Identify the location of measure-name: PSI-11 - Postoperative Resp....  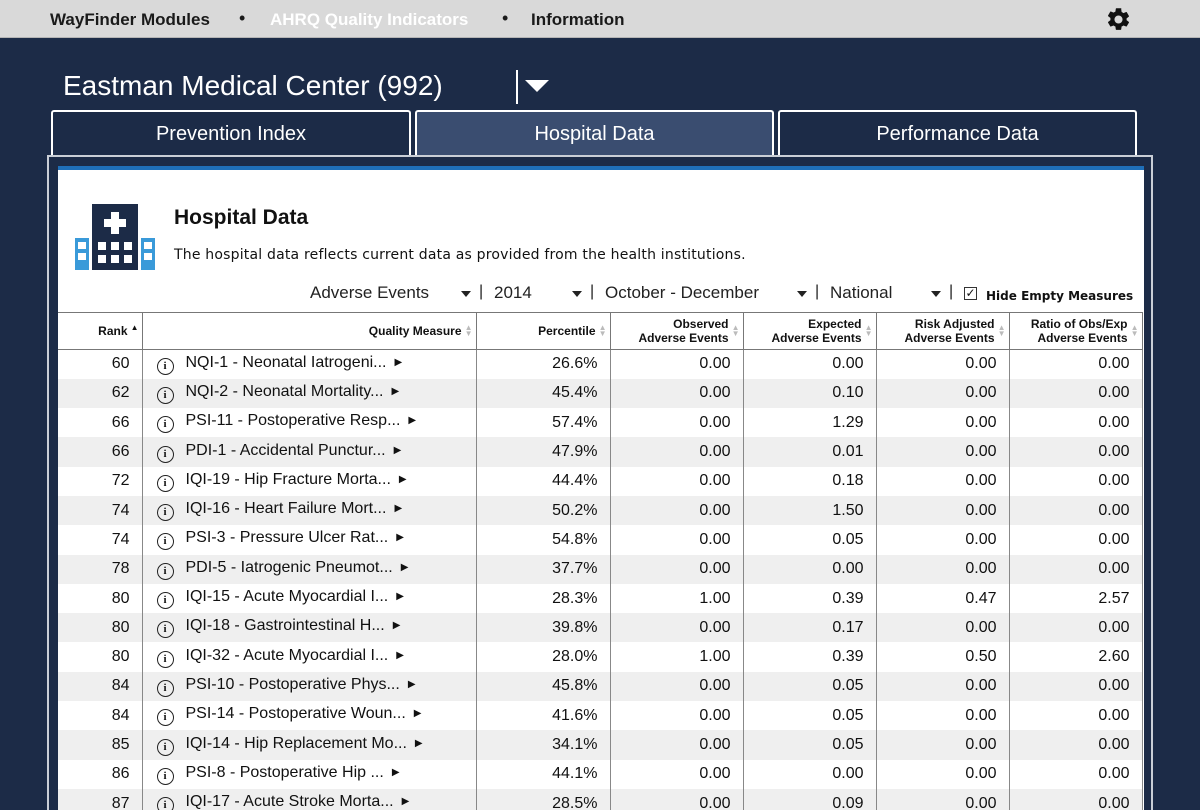
(293, 421).